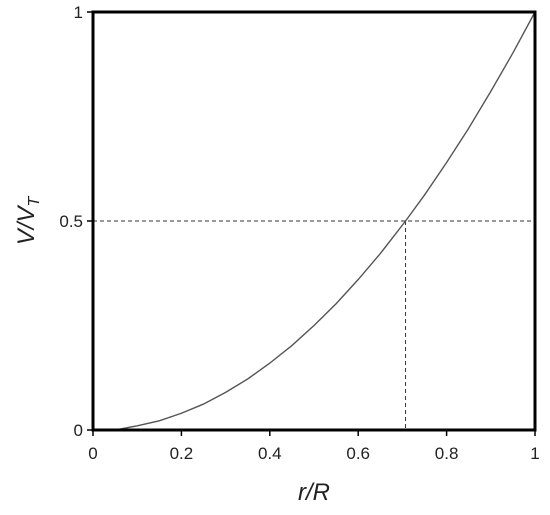  I want to click on x-tick-label: 0.6, so click(358, 453).